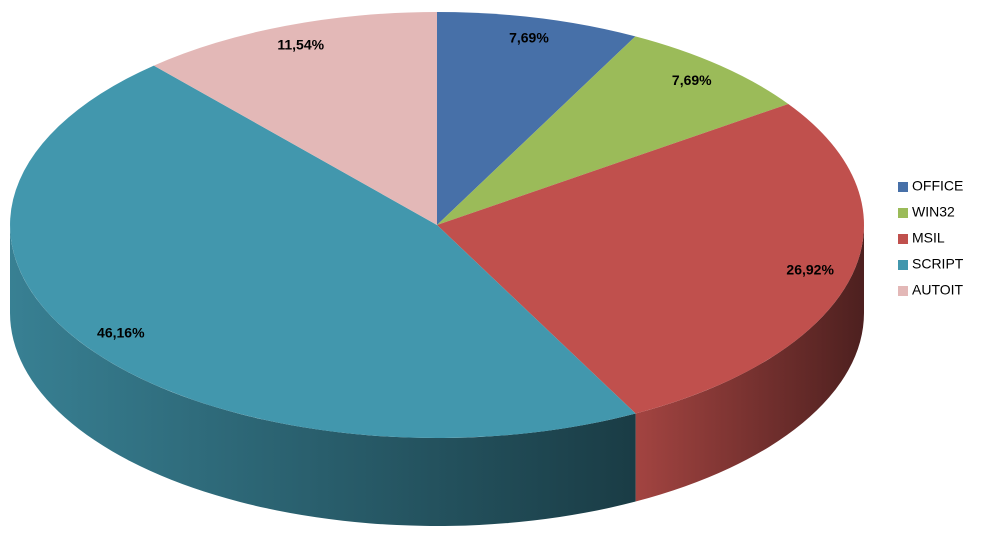  What do you see at coordinates (300, 44) in the screenshot?
I see `value-label: 11,54%` at bounding box center [300, 44].